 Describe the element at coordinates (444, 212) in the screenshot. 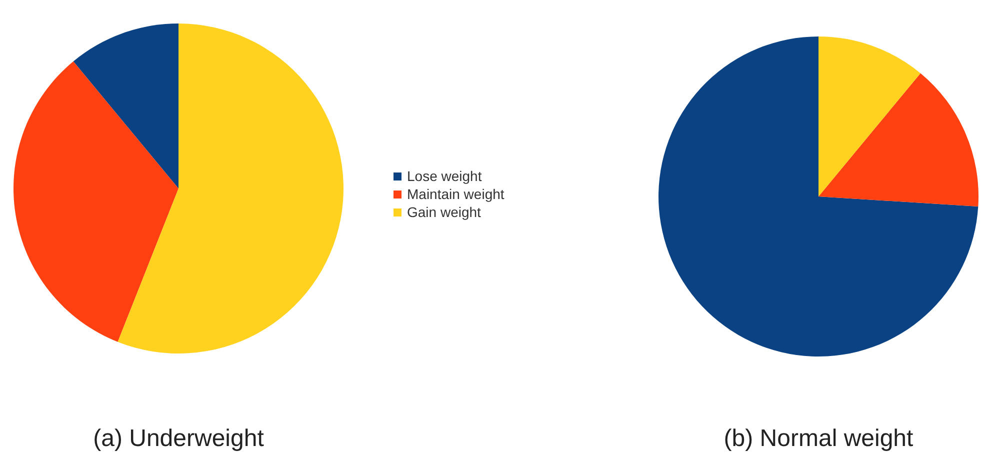

I see `legend-label: Gain weight` at that location.